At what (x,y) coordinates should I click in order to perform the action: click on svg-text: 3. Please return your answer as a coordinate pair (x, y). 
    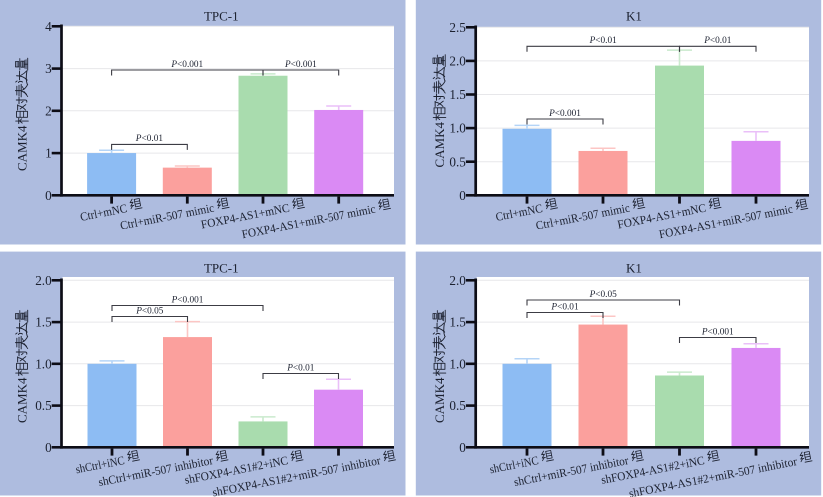
    Looking at the image, I should click on (48, 68).